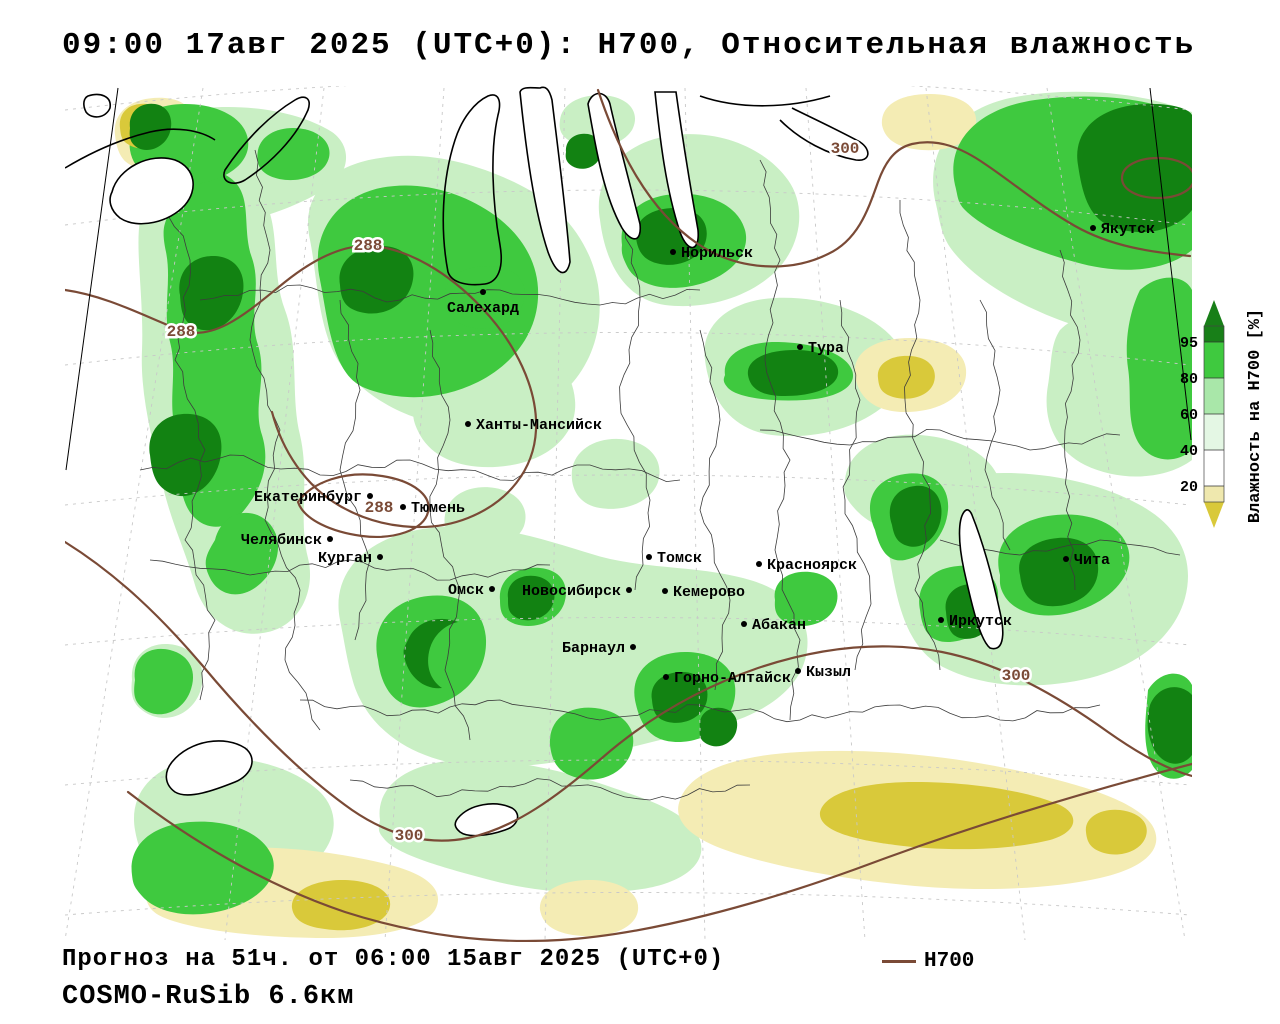 The height and width of the screenshot is (1024, 1280). Describe the element at coordinates (1189, 451) in the screenshot. I see `colorbar-tick-label: 40` at that location.